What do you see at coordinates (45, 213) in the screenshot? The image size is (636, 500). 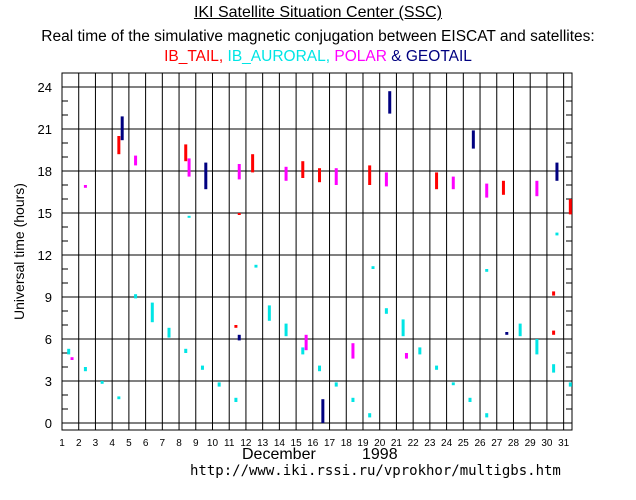 I see `y-tick-label: 15` at bounding box center [45, 213].